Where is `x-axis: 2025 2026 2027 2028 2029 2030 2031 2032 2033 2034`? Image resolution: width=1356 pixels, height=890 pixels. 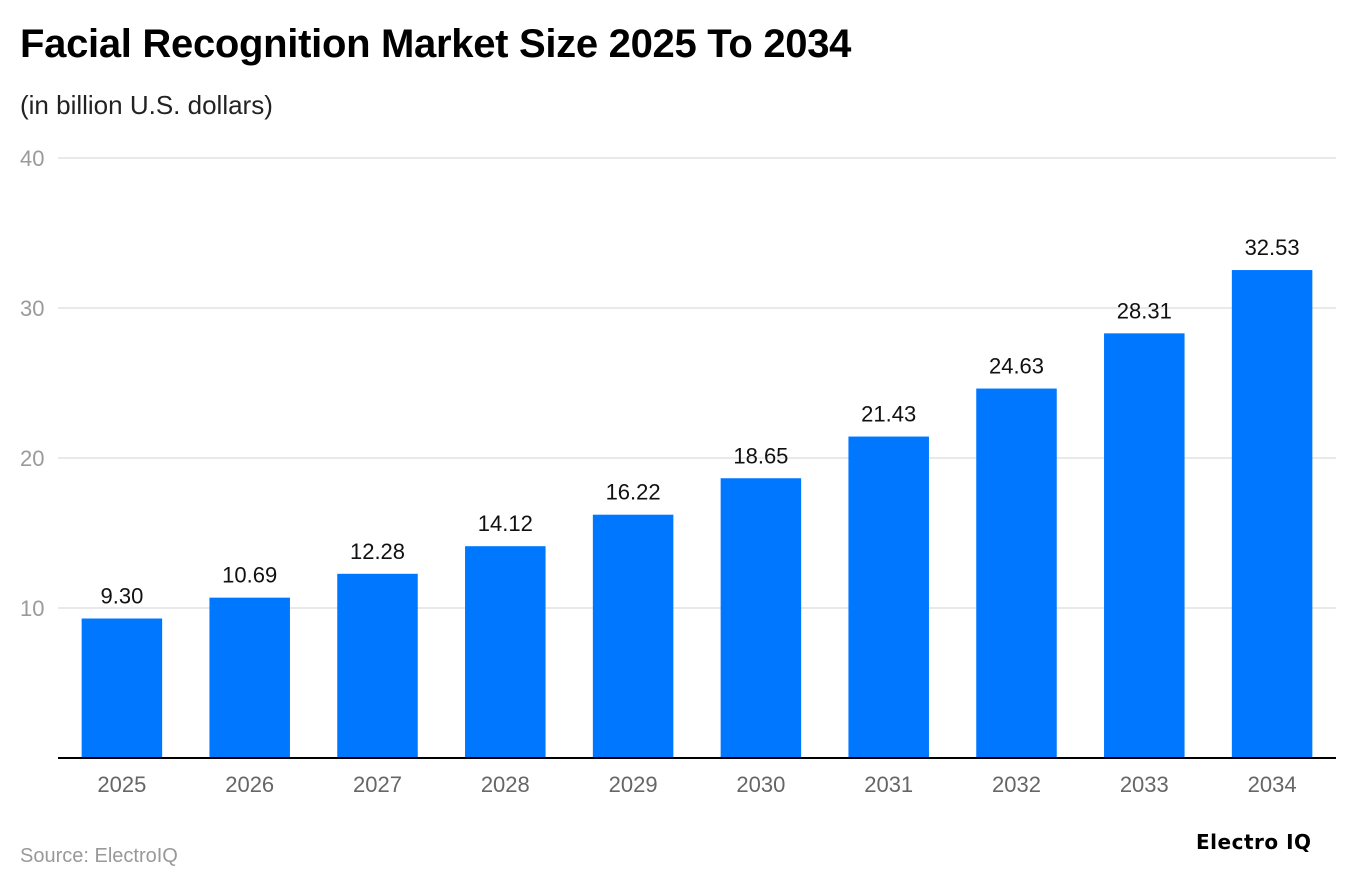
x-axis: 2025 2026 2027 2028 2029 2030 2031 2032 2033 2034 is located at coordinates (697, 777).